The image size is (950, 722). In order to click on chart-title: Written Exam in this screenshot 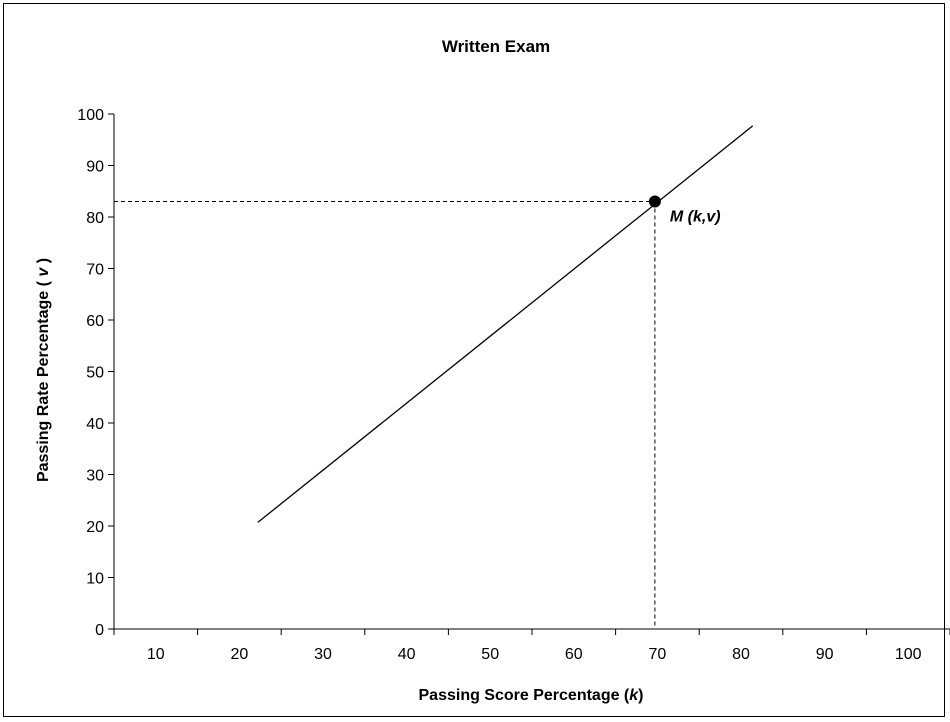, I will do `click(496, 46)`.